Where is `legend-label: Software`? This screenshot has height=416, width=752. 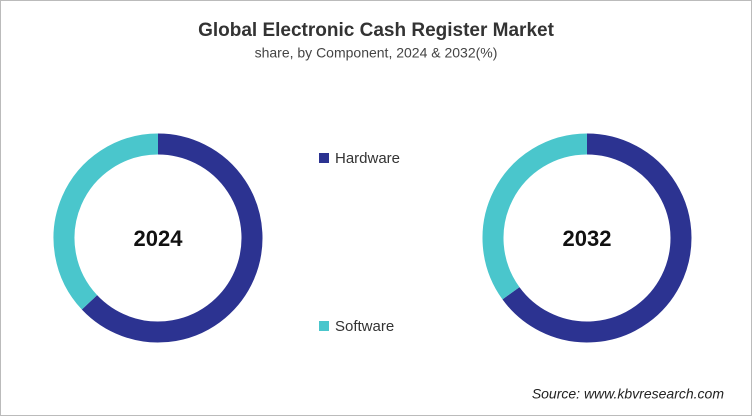
legend-label: Software is located at coordinates (364, 326).